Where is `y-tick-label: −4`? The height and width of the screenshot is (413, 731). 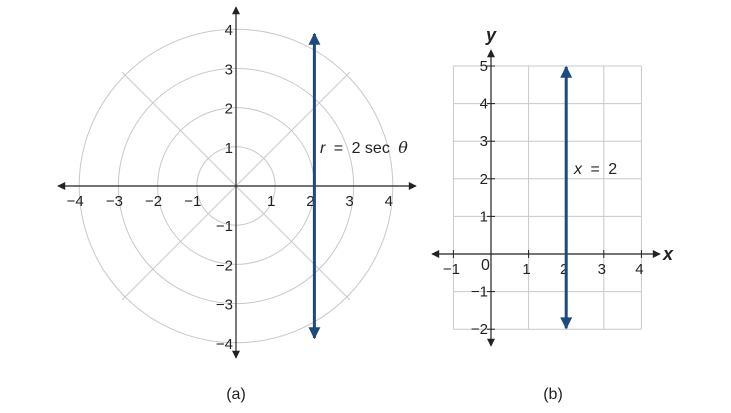
y-tick-label: −4 is located at coordinates (224, 344).